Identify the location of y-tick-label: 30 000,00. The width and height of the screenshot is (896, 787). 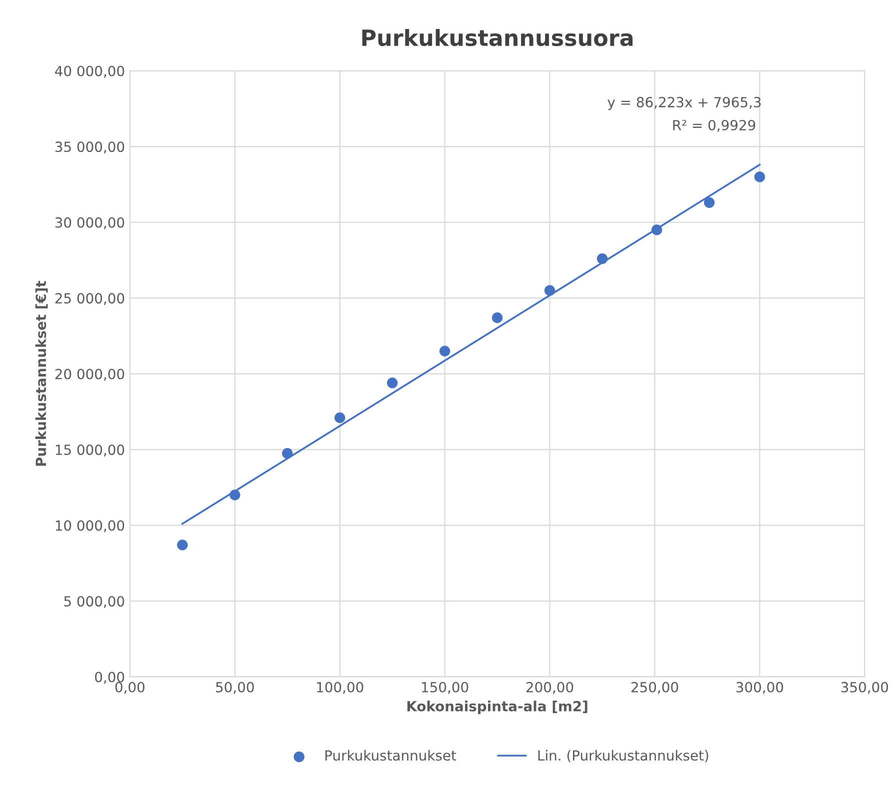
(89, 223).